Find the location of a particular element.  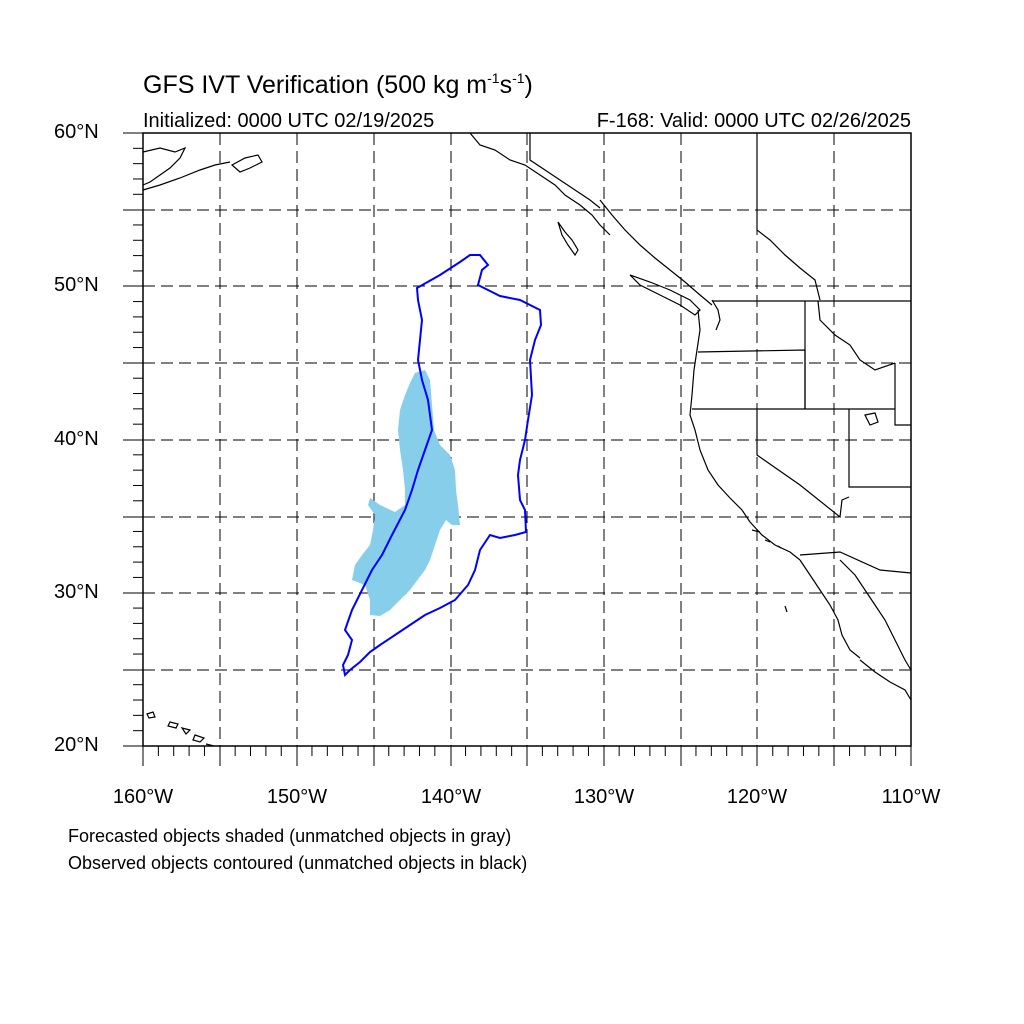

lat-label-50n: 50°N is located at coordinates (76, 285).